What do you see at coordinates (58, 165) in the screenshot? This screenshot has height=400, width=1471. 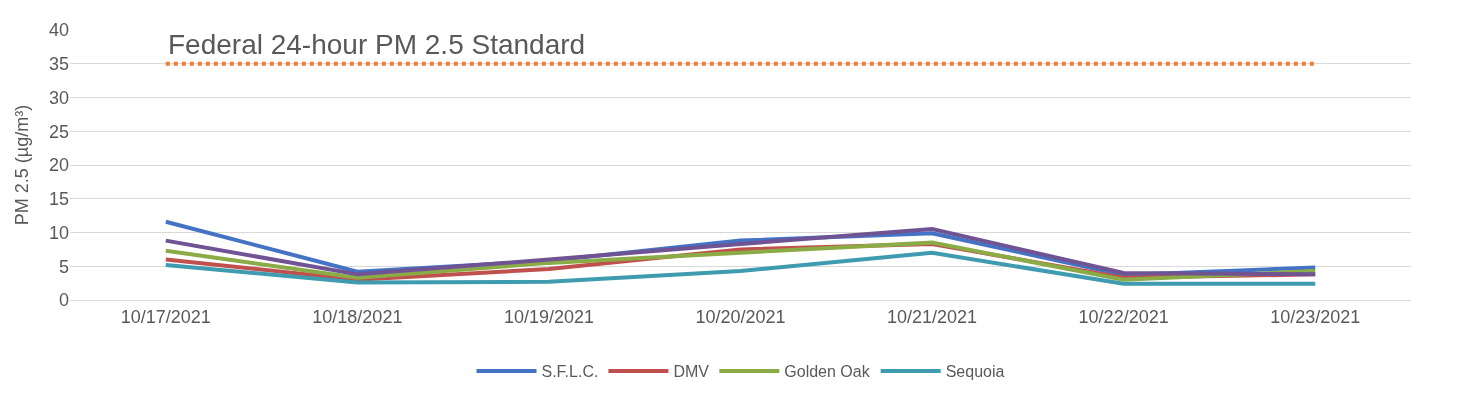 I see `y-tick-label: 20` at bounding box center [58, 165].